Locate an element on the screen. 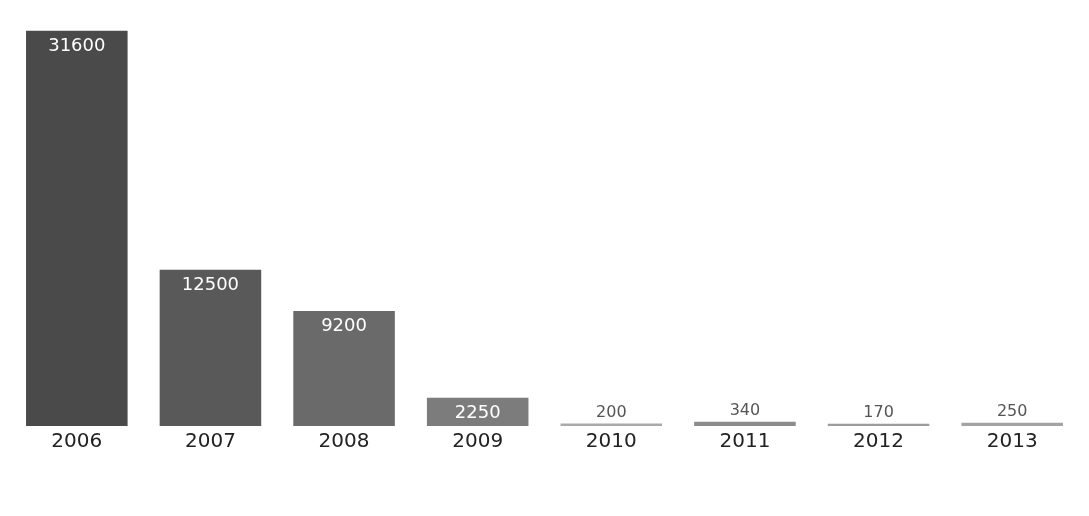 The height and width of the screenshot is (516, 1089). data-label: 2250 is located at coordinates (477, 411).